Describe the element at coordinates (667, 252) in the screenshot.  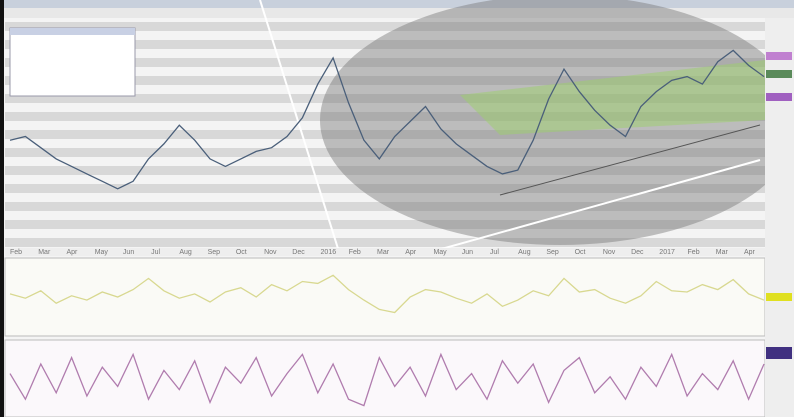
I see `x-tick-label: 2017` at that location.